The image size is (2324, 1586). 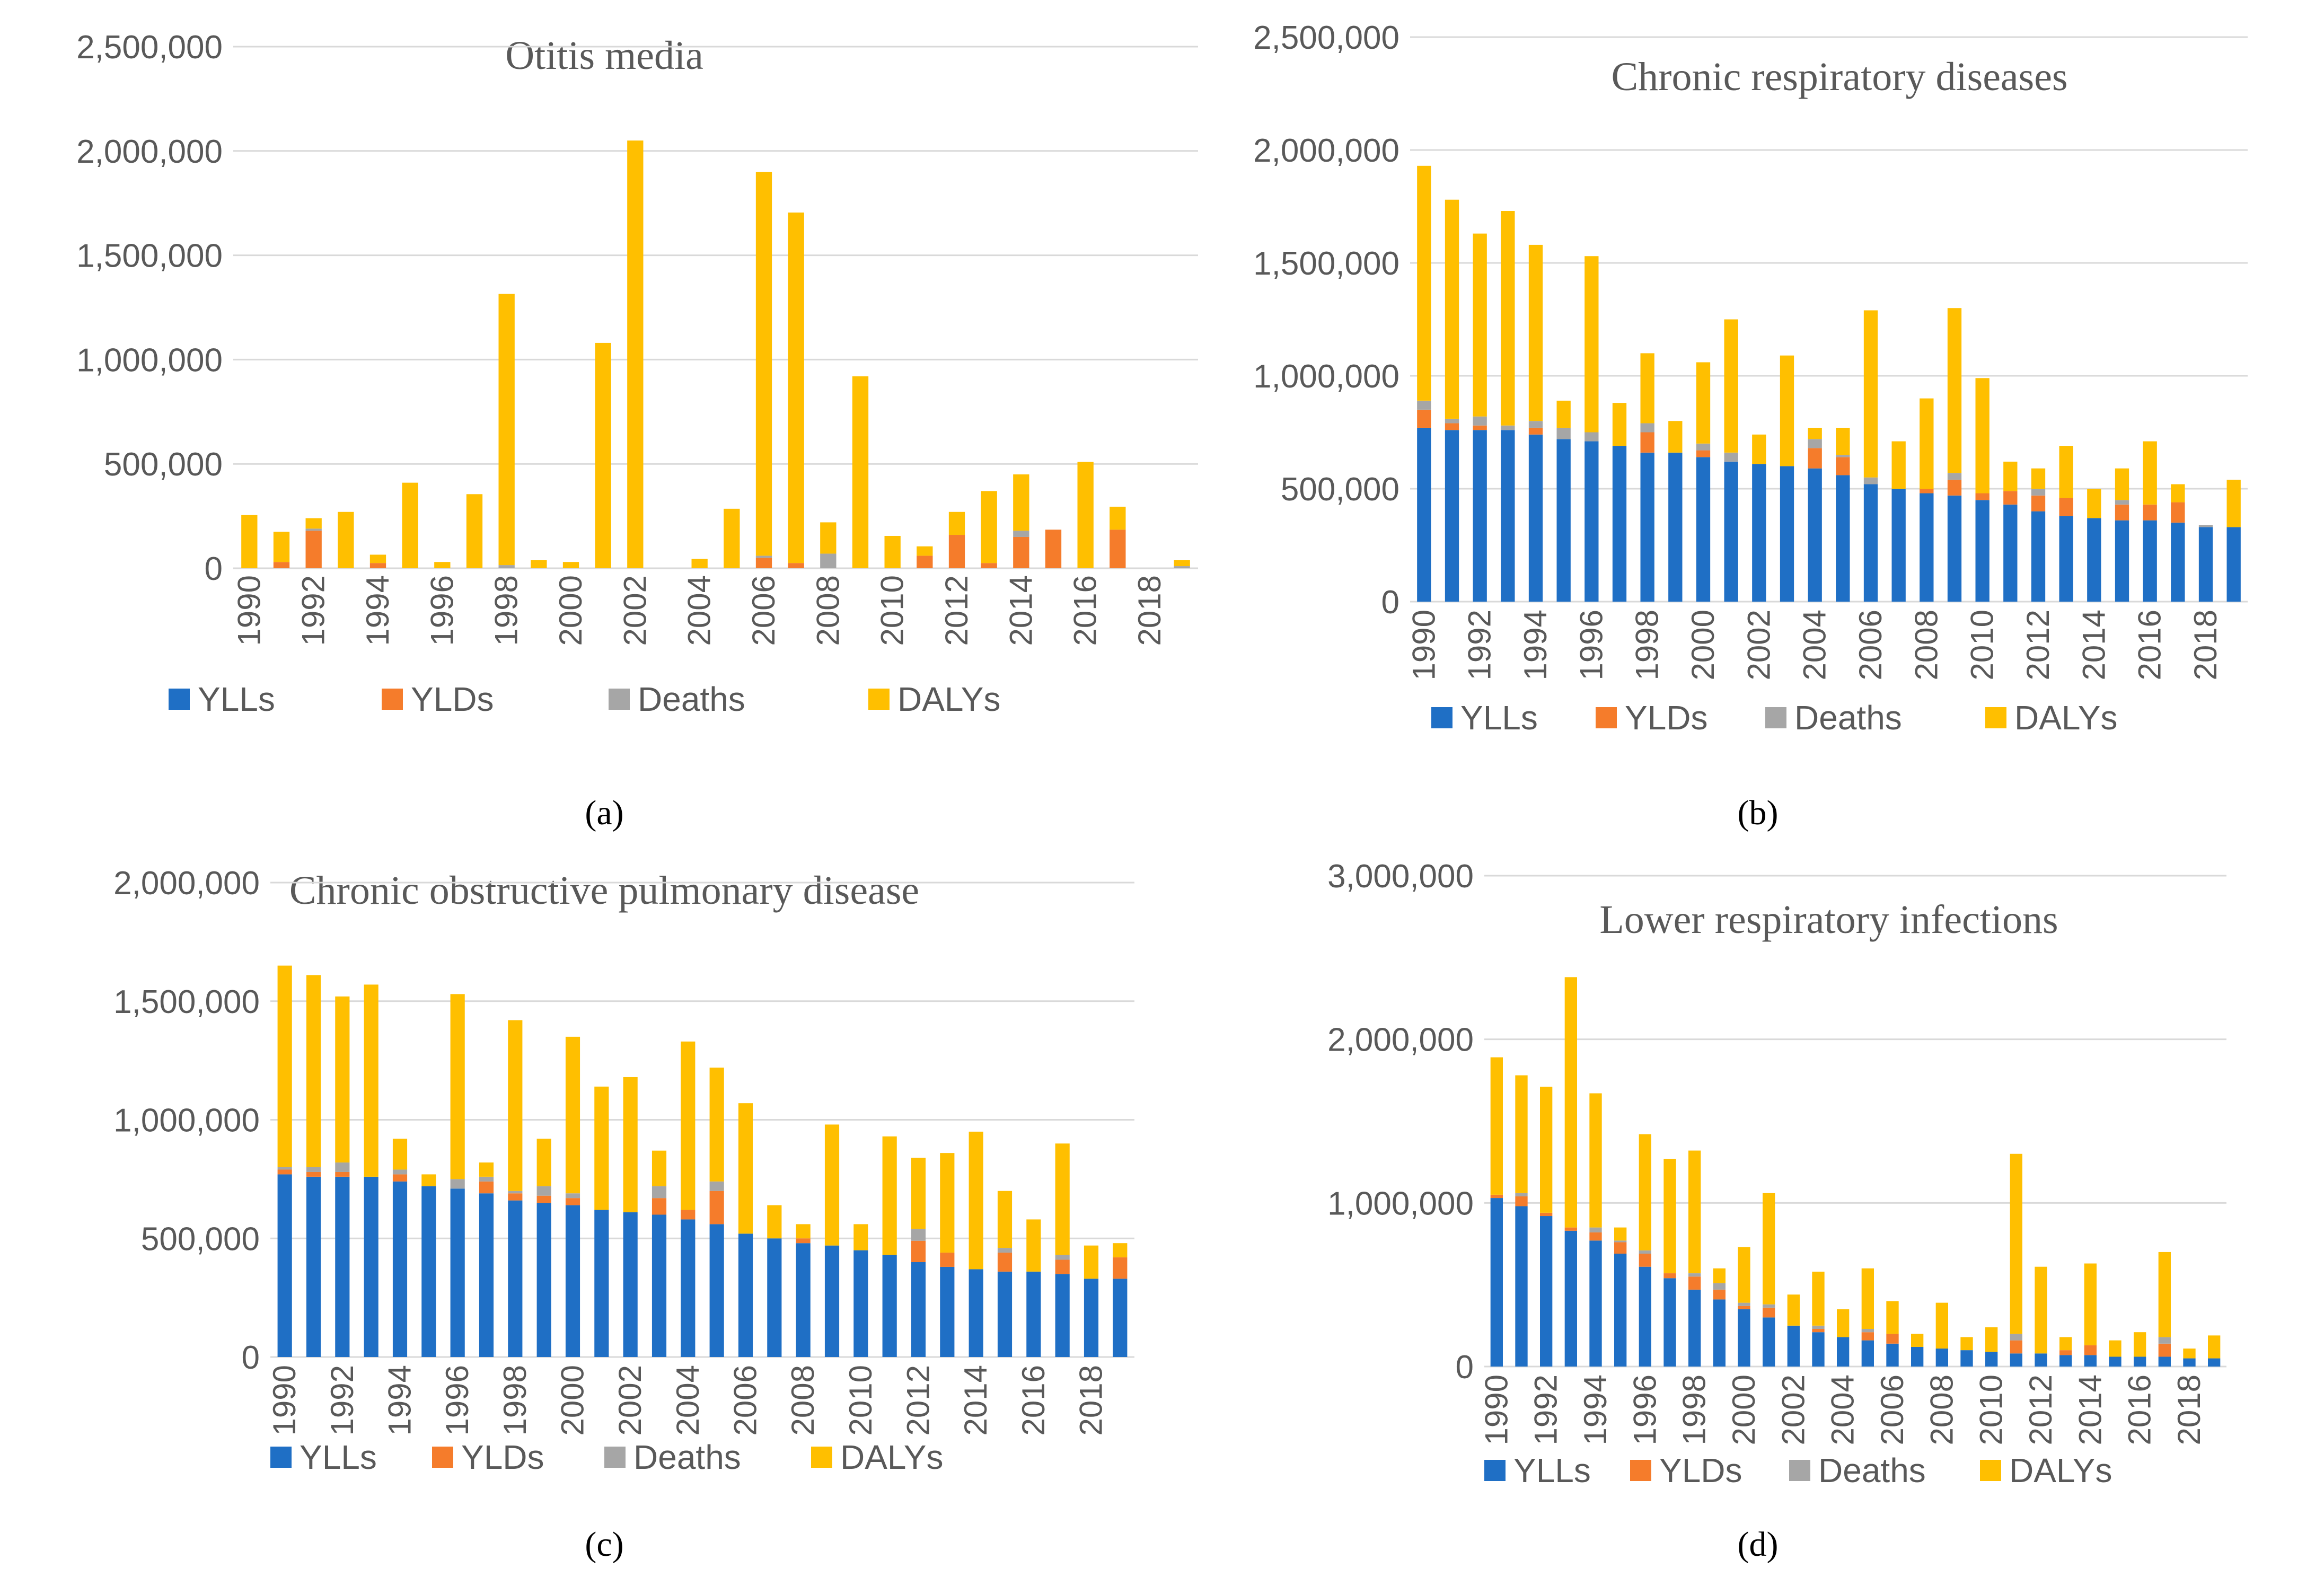 I want to click on chart-d-gridlines, so click(x=1855, y=1121).